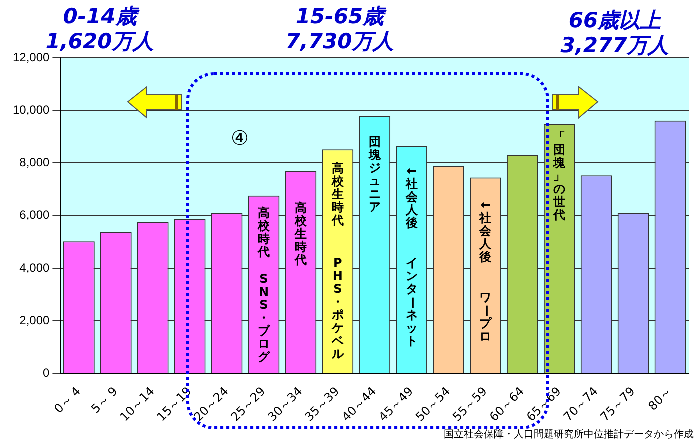  I want to click on annotation: 高校時代, so click(263, 233).